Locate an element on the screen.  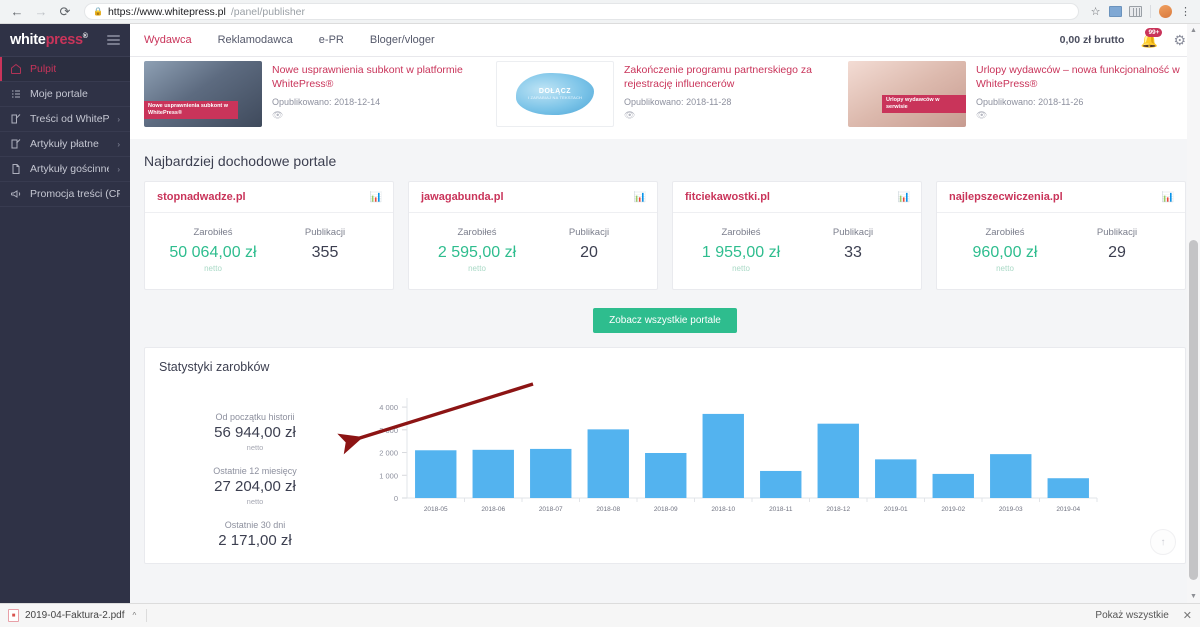
tab-wydawca: Wydawca is located at coordinates (168, 40).